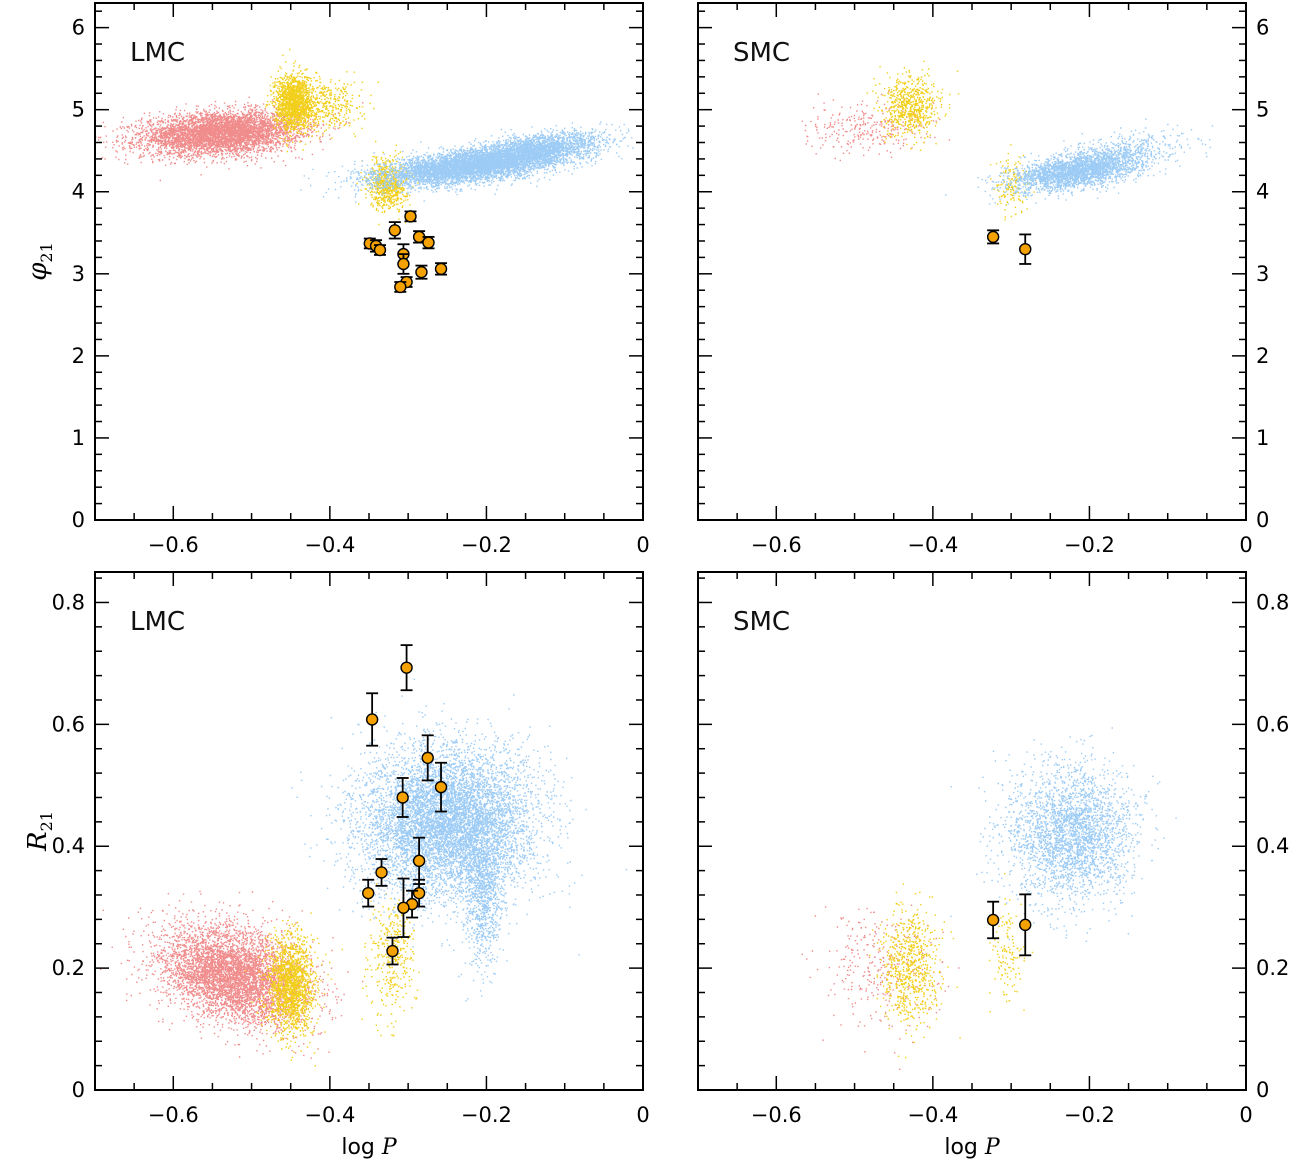  Describe the element at coordinates (39, 261) in the screenshot. I see `y-axis-label: φ21` at that location.